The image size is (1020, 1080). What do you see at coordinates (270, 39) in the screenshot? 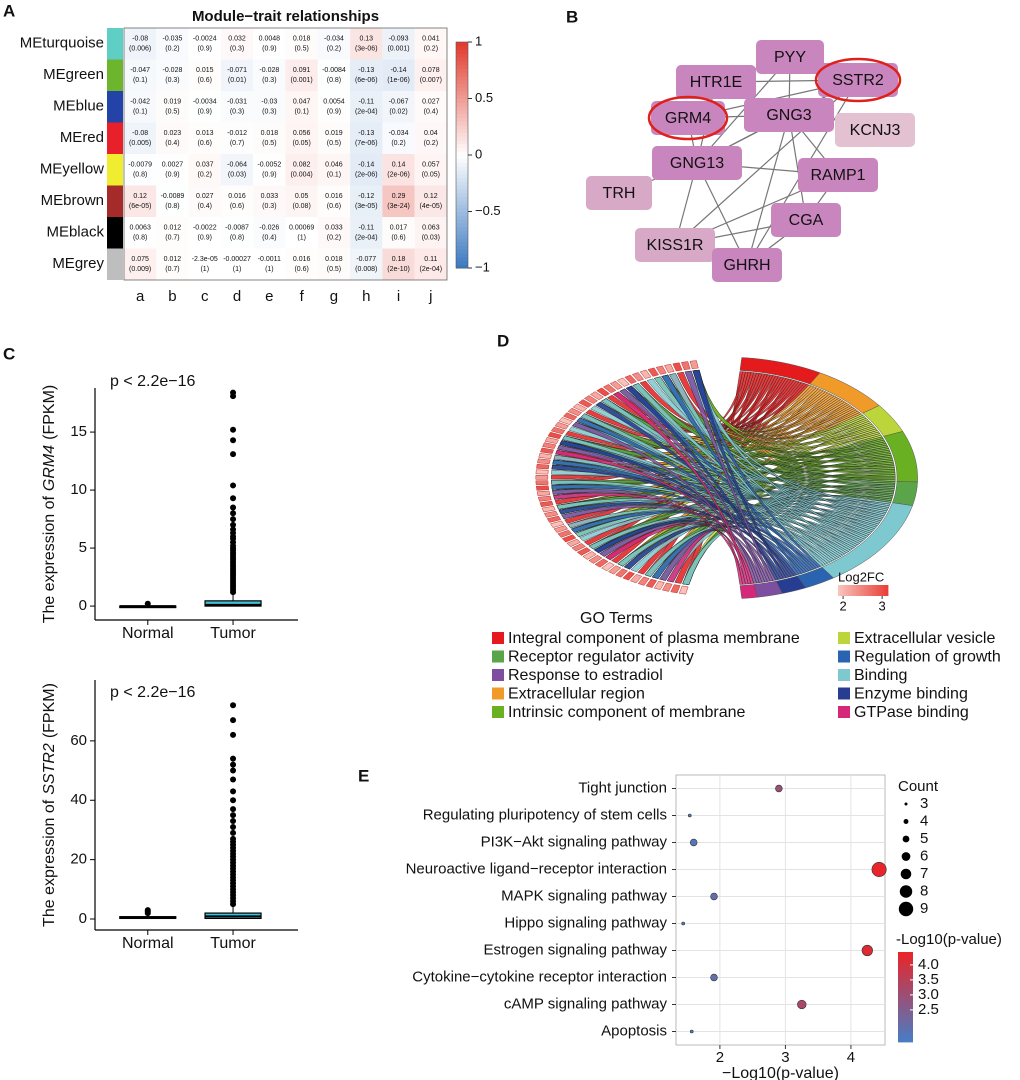
I see `cell-value: 0.0048` at bounding box center [270, 39].